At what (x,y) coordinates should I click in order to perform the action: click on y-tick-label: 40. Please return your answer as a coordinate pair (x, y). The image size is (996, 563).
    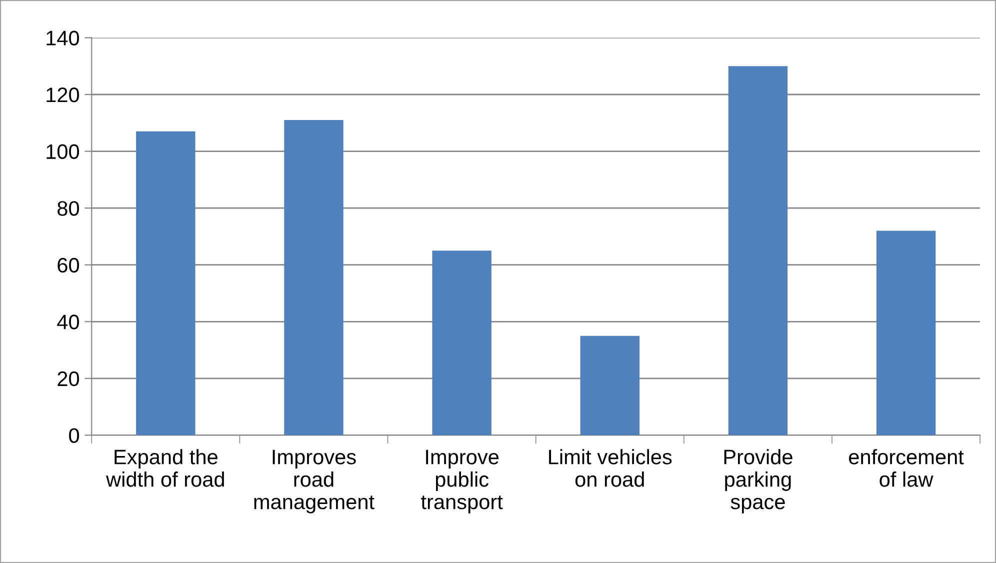
    Looking at the image, I should click on (68, 322).